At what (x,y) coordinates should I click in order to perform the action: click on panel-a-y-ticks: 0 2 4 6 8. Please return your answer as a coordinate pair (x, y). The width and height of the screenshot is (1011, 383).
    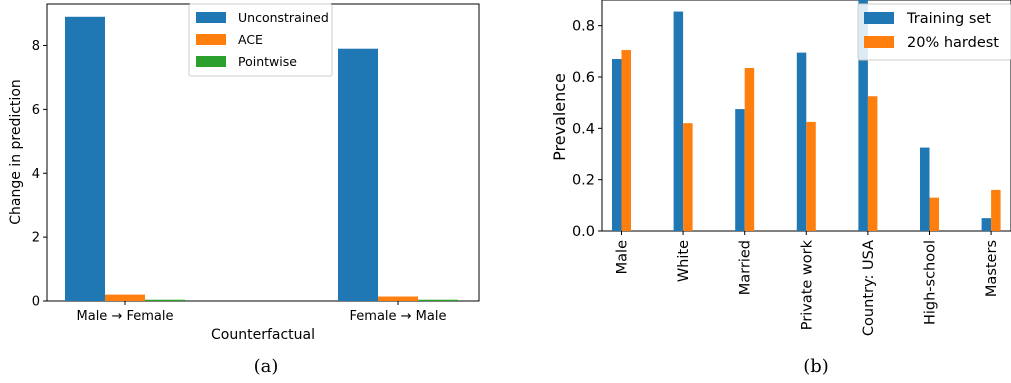
    Looking at the image, I should click on (39, 174).